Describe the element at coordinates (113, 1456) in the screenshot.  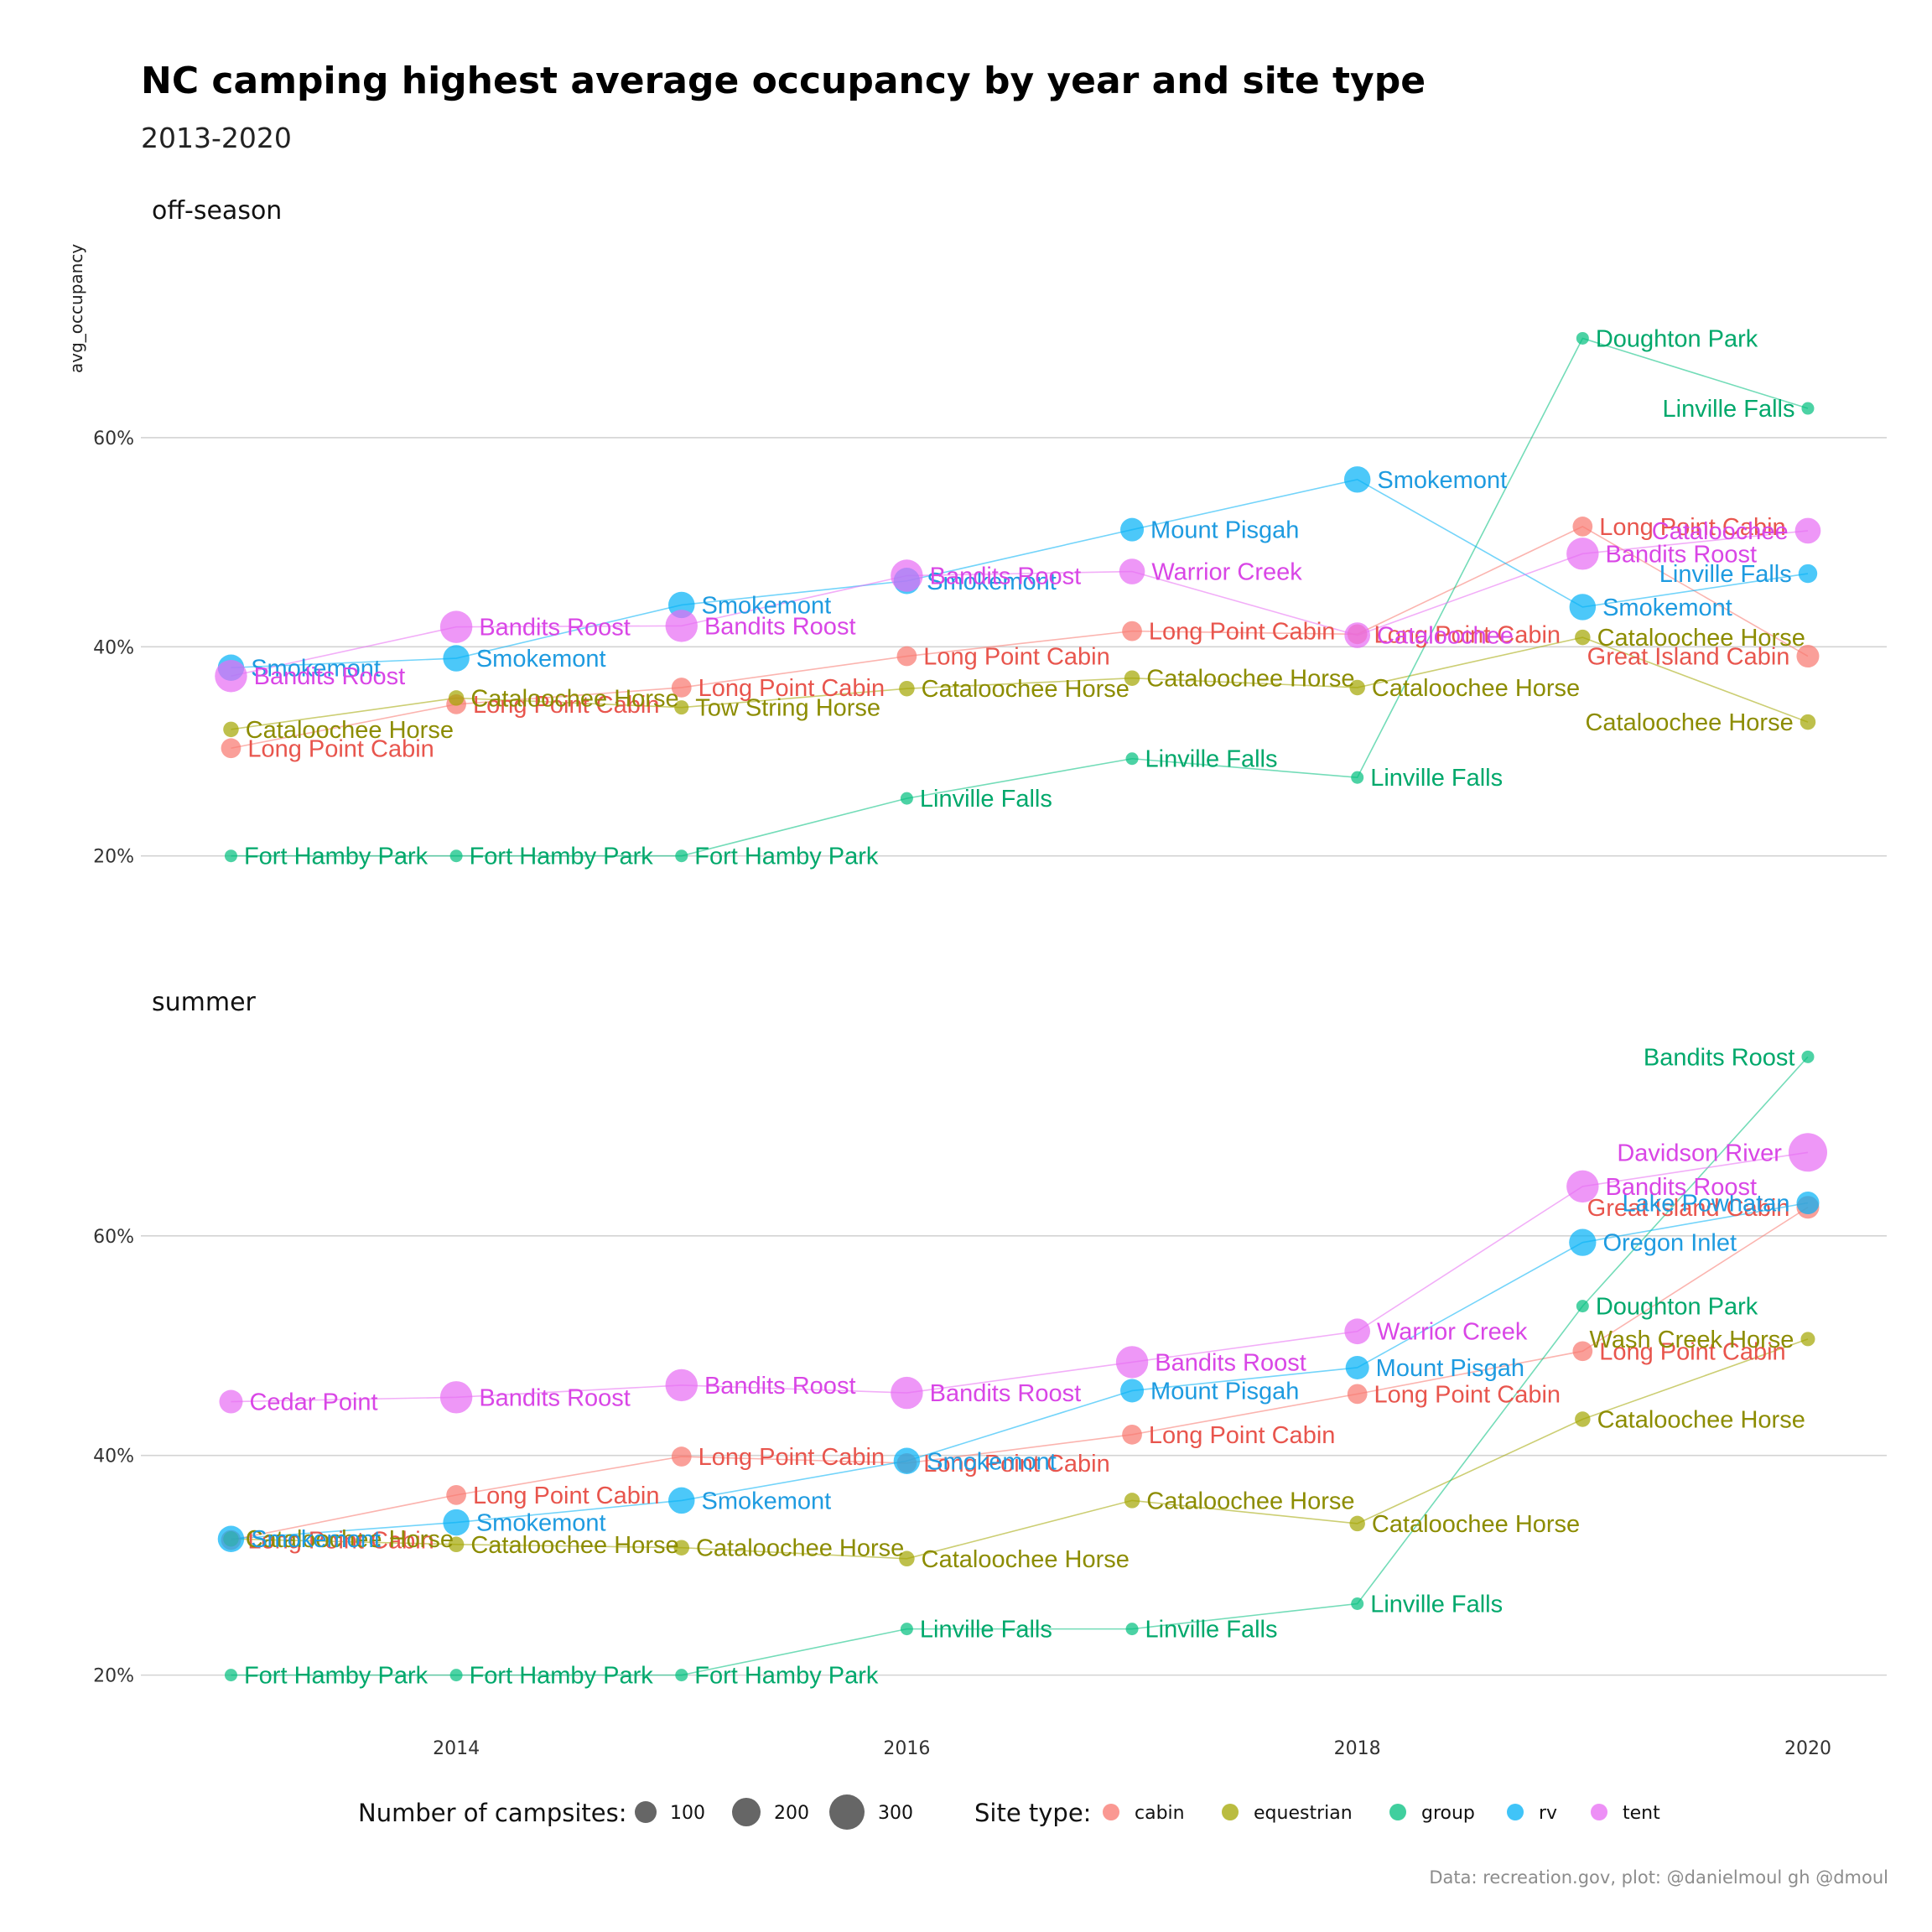
I see `y-tick-label: 40%` at that location.